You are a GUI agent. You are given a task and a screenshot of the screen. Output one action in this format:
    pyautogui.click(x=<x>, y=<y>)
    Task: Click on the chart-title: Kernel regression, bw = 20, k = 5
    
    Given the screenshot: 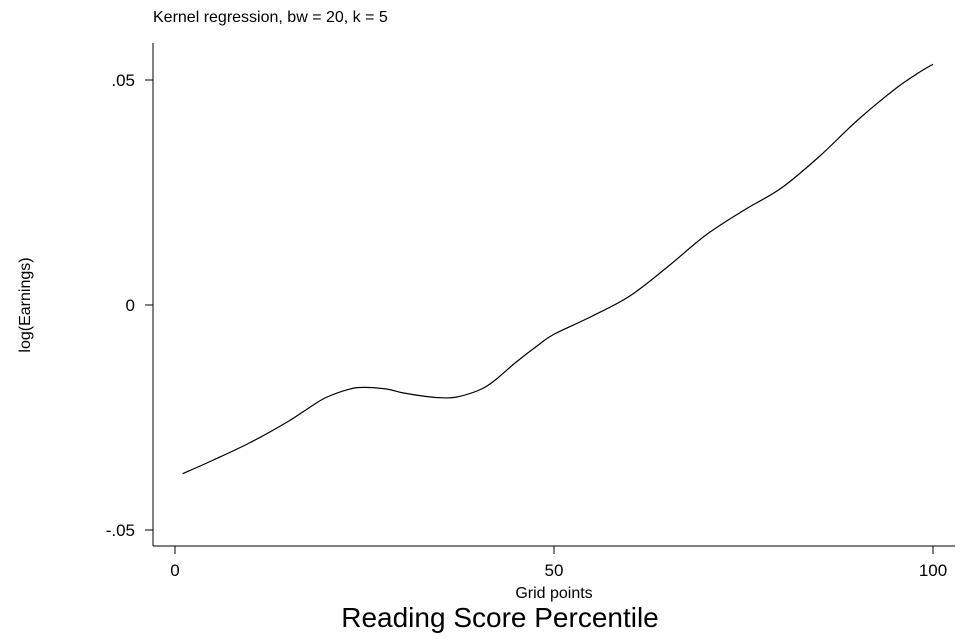 What is the action you would take?
    pyautogui.click(x=270, y=17)
    